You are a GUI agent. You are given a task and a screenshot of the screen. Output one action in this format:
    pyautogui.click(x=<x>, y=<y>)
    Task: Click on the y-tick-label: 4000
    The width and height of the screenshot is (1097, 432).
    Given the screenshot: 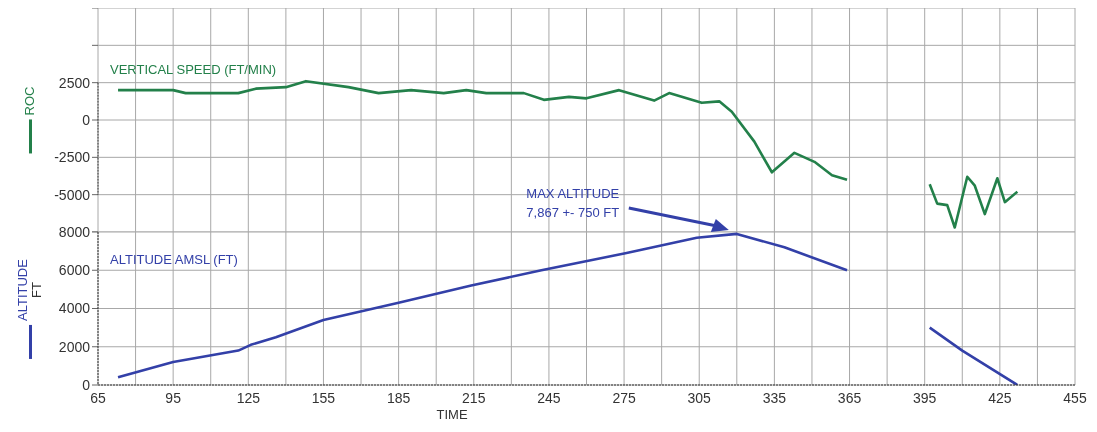 What is the action you would take?
    pyautogui.click(x=74, y=308)
    